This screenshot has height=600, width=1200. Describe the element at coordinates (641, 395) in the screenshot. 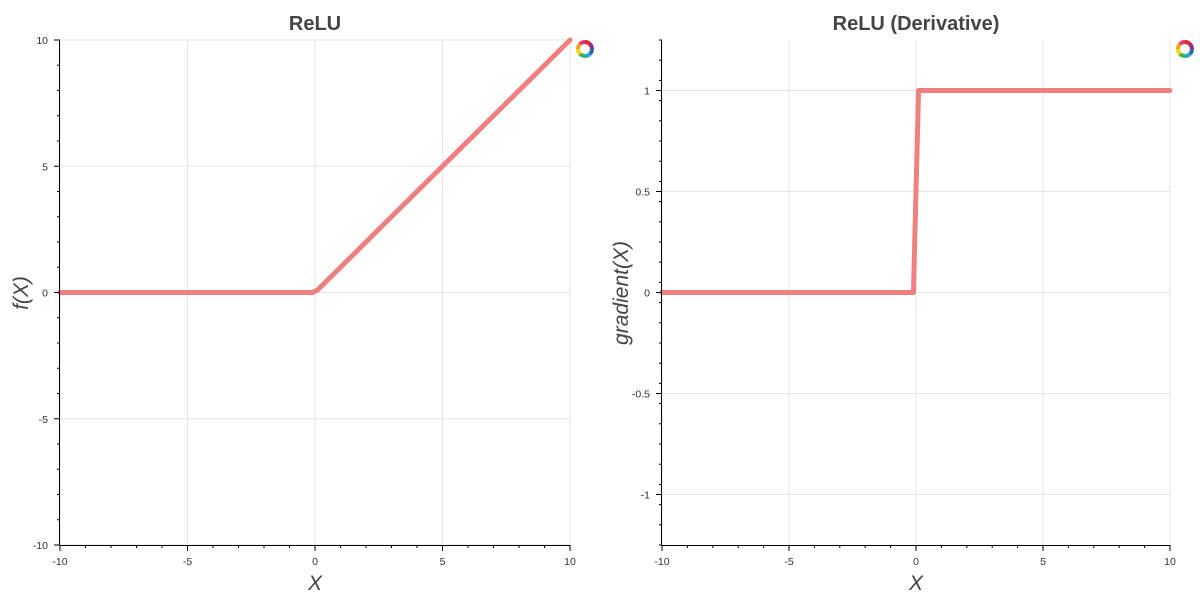

I see `y-tick-label: -0.5` at that location.